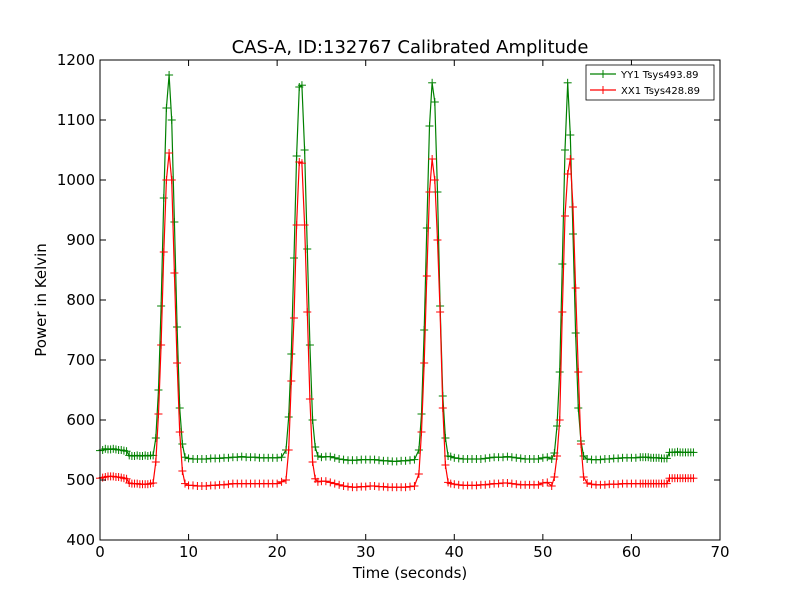 The width and height of the screenshot is (800, 600). Describe the element at coordinates (277, 552) in the screenshot. I see `x-tick-label: 20` at that location.